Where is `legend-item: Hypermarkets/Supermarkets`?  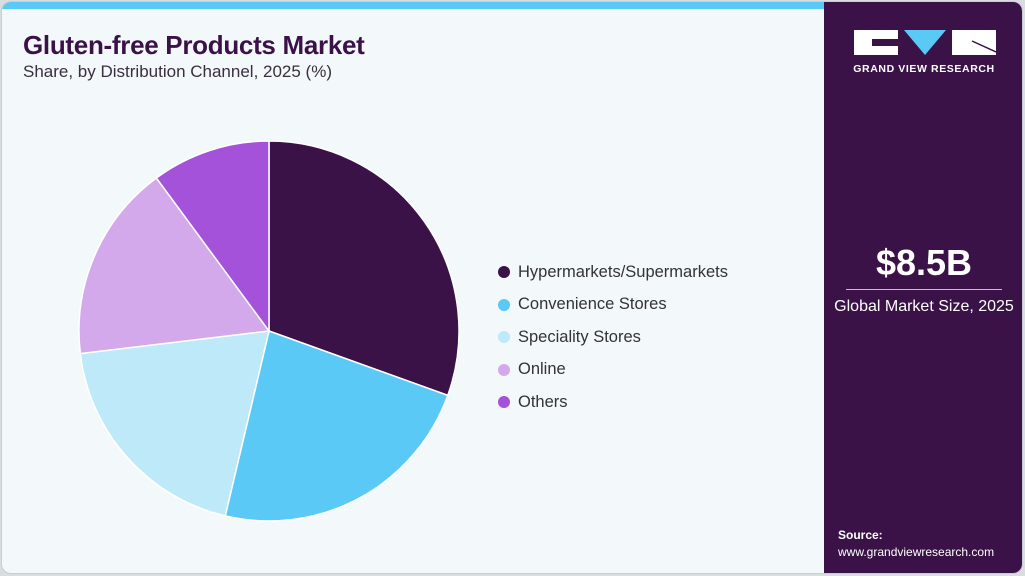
legend-item: Hypermarkets/Supermarkets is located at coordinates (613, 272).